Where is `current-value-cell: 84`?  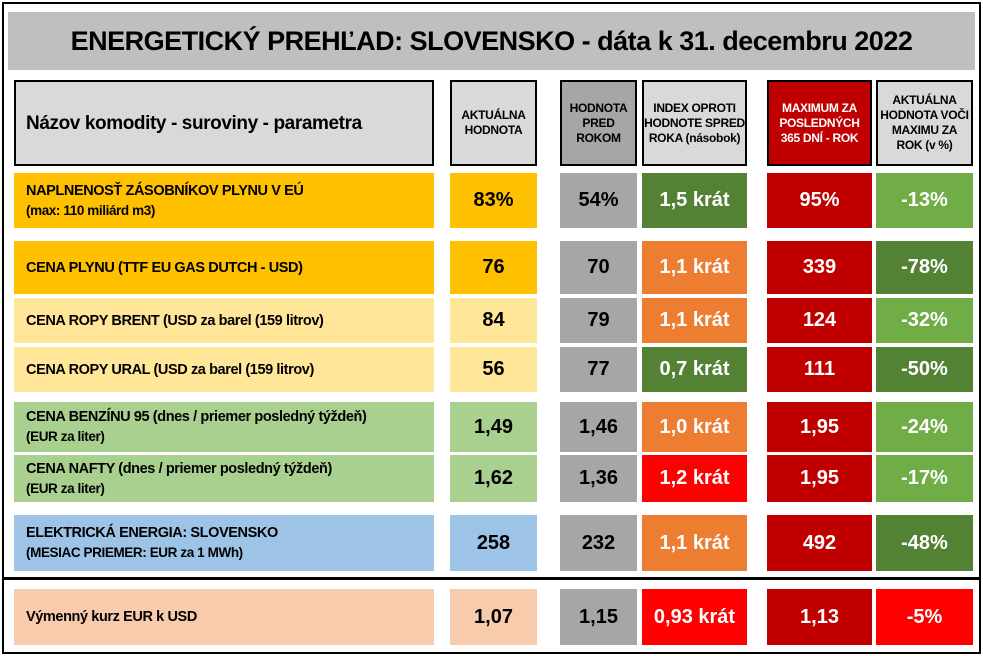 current-value-cell: 84 is located at coordinates (493, 320).